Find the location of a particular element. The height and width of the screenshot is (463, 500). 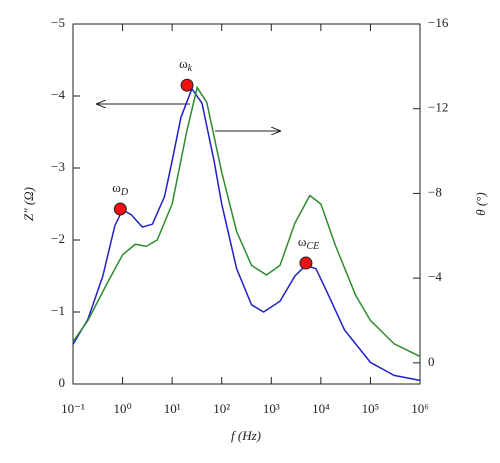

y-tick-label: 0 is located at coordinates (62, 382).